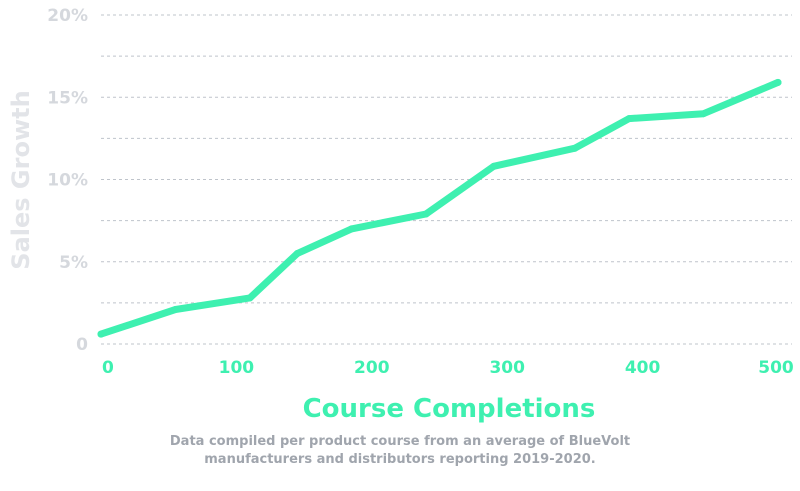 This screenshot has height=491, width=800. I want to click on x-tick-labels: 0 100 200 300 400 500, so click(448, 368).